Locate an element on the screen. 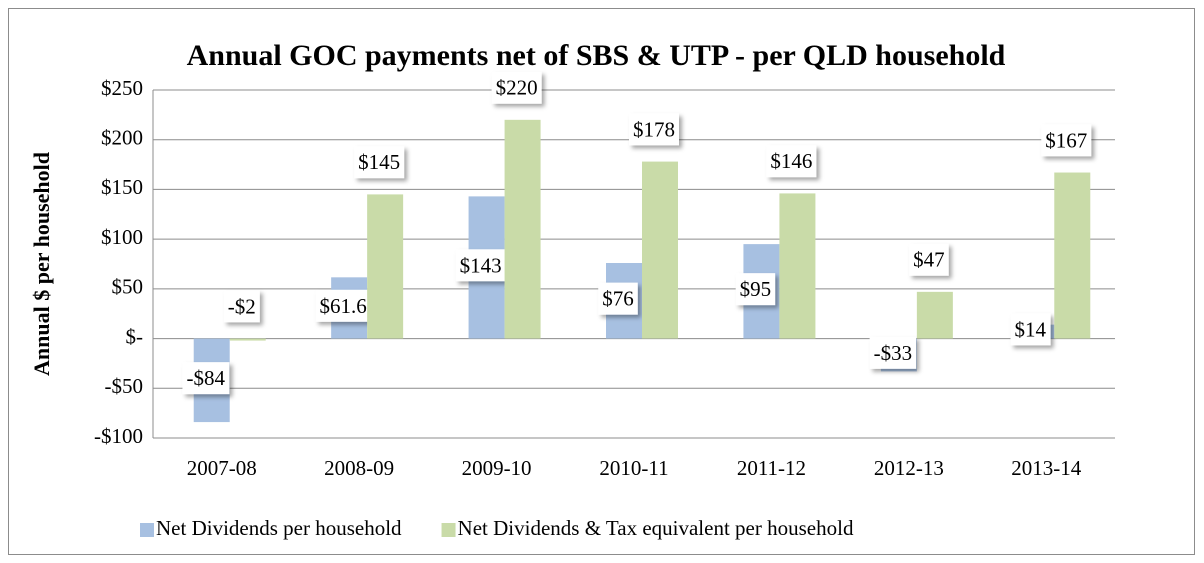 Image resolution: width=1204 pixels, height=563 pixels. data-label: $61.6 is located at coordinates (343, 305).